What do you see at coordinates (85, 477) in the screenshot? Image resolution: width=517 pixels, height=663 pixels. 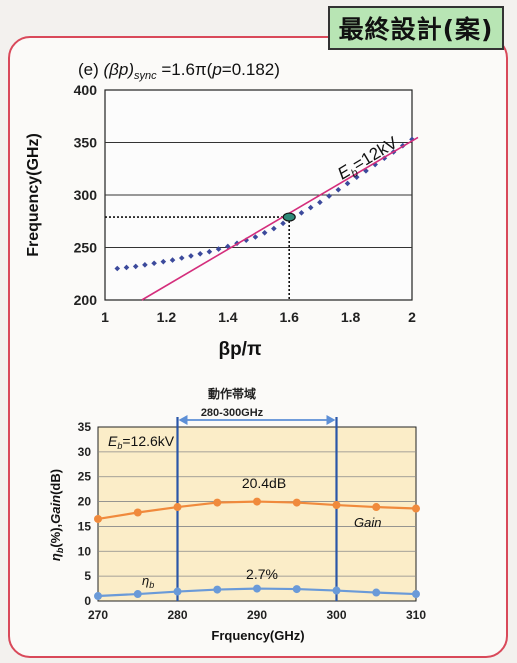 I see `plot2-y-tick-label: 25` at bounding box center [85, 477].